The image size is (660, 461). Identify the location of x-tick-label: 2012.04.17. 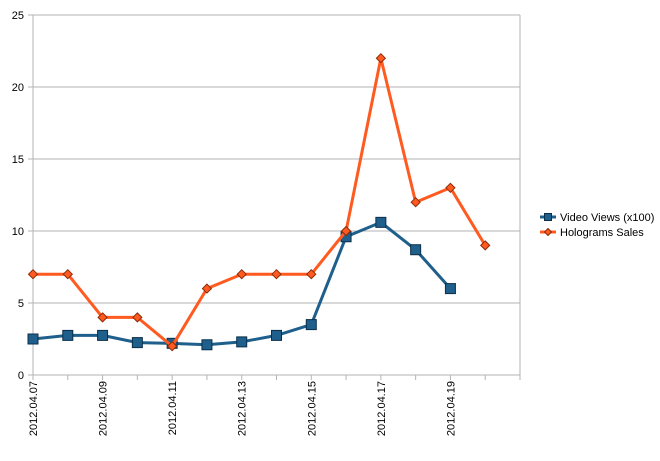
(382, 408).